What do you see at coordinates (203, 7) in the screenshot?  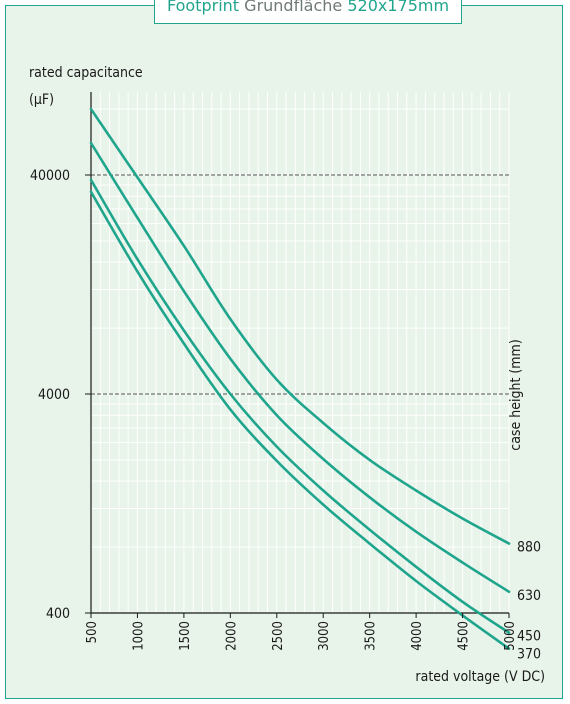 I see `title-prefix: Footprint` at bounding box center [203, 7].